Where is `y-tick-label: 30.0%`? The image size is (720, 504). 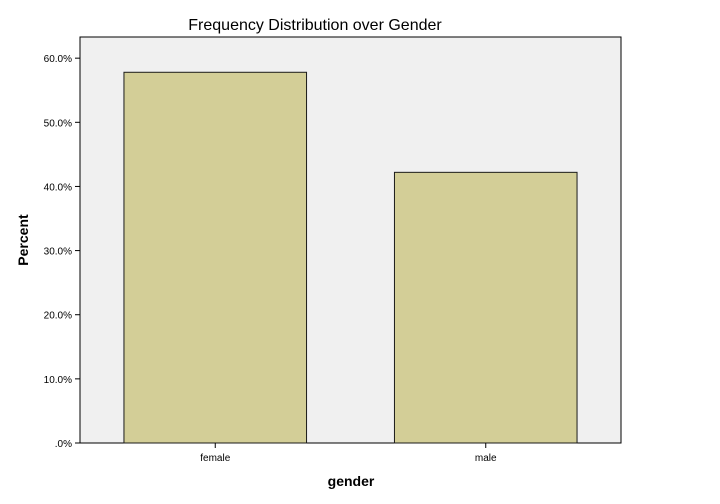 y-tick-label: 30.0% is located at coordinates (58, 252).